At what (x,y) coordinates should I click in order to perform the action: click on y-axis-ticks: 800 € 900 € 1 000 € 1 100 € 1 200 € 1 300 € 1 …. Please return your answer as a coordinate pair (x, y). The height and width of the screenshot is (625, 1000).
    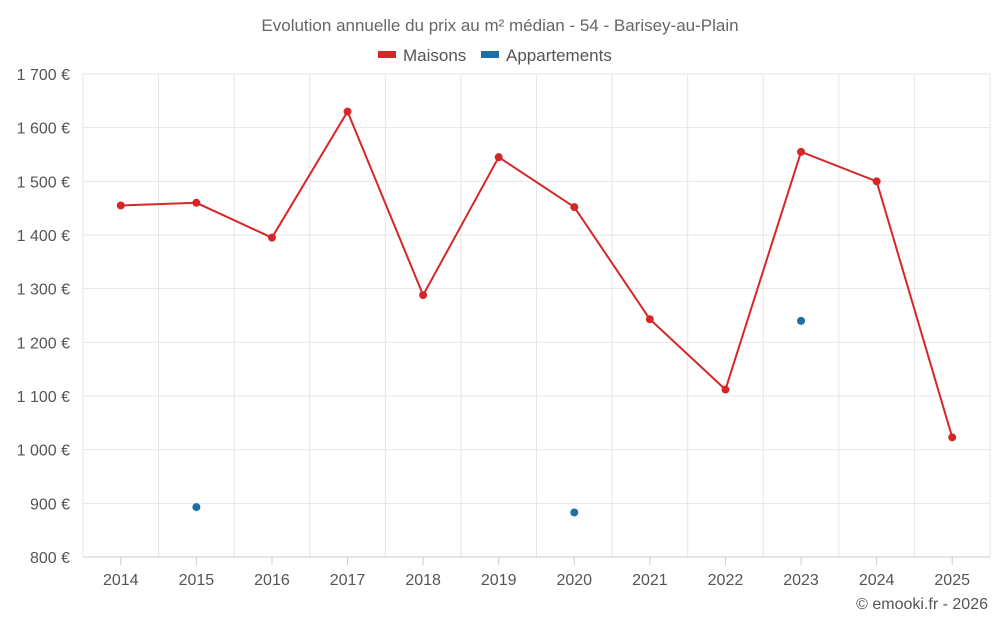
    Looking at the image, I should click on (43, 317).